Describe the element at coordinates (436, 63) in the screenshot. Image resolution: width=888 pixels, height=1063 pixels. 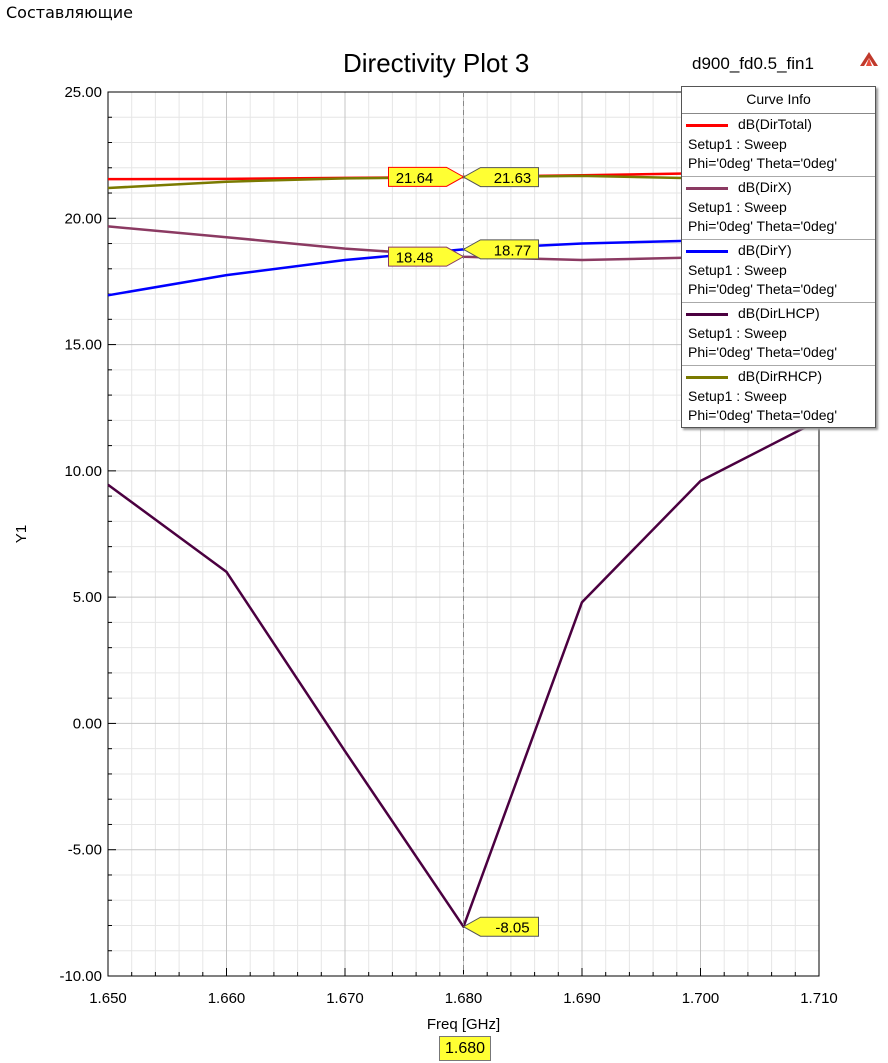
I see `plot-title: Directivity Plot 3` at that location.